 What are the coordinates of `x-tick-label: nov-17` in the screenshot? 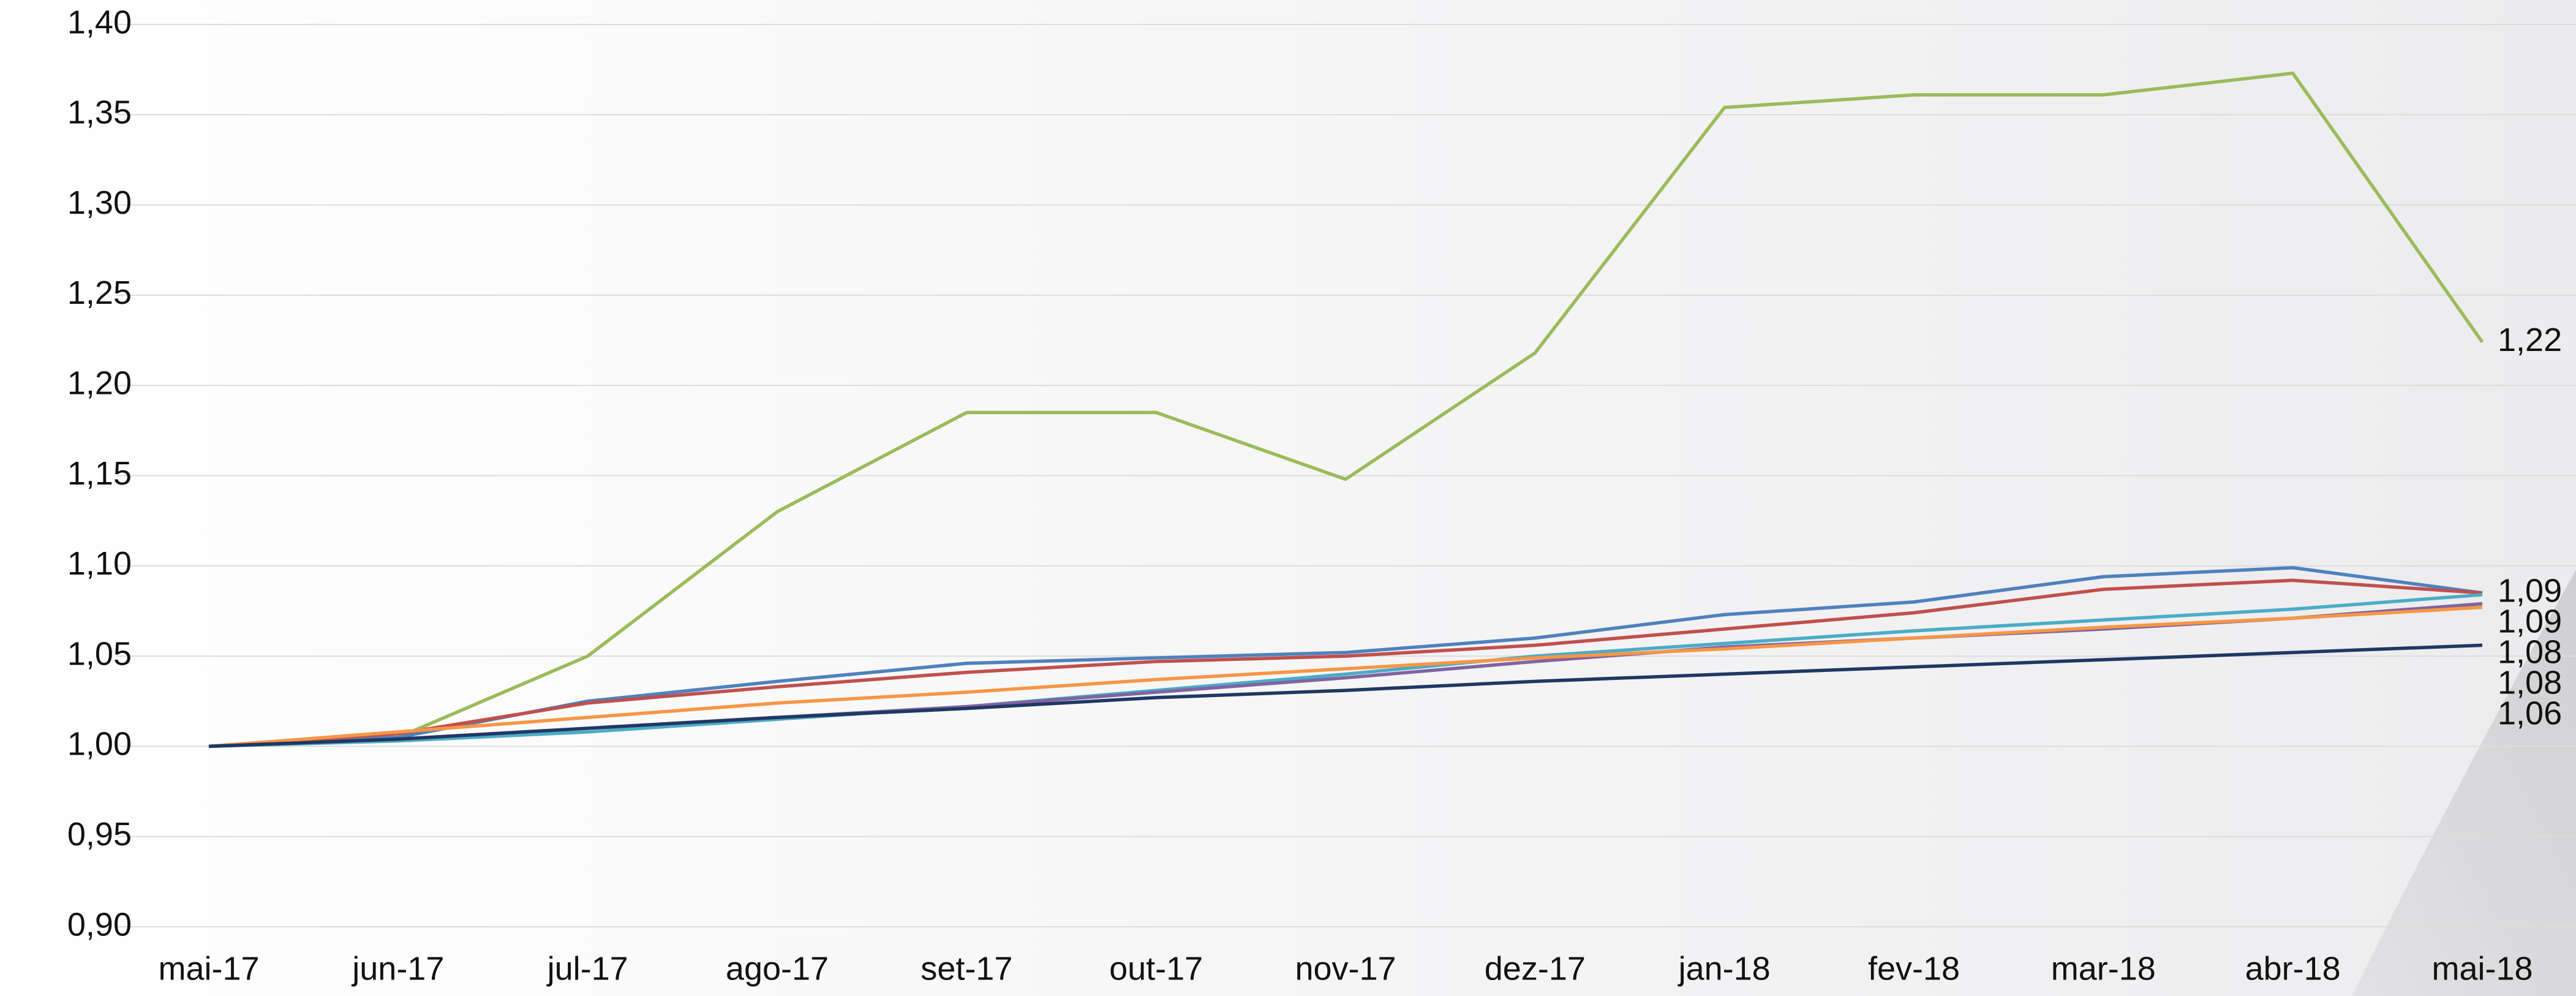 It's located at (1346, 969).